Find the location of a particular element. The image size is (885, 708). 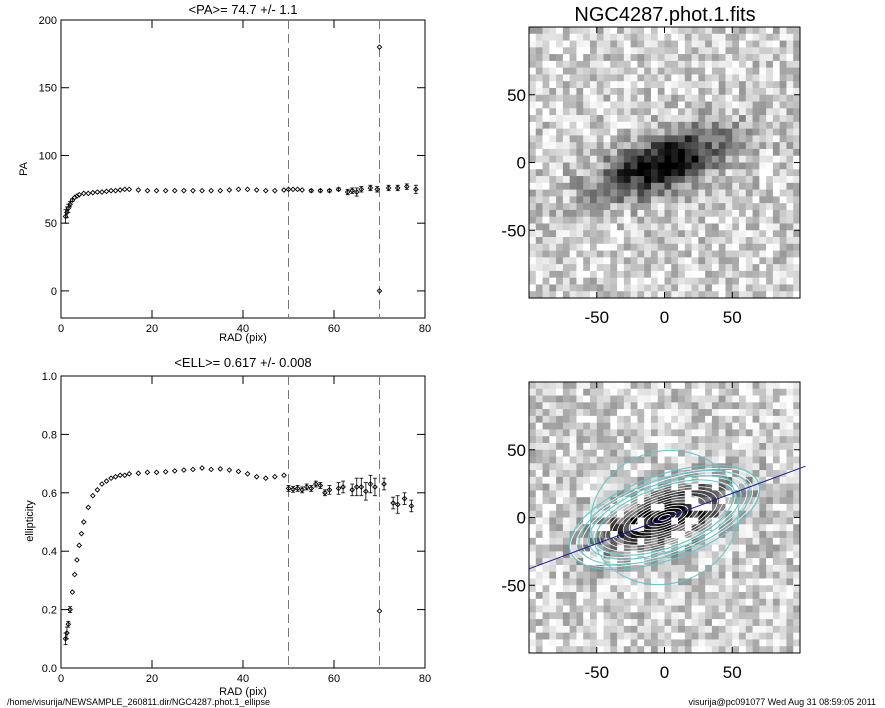

y-tick-label: 0 is located at coordinates (521, 518).